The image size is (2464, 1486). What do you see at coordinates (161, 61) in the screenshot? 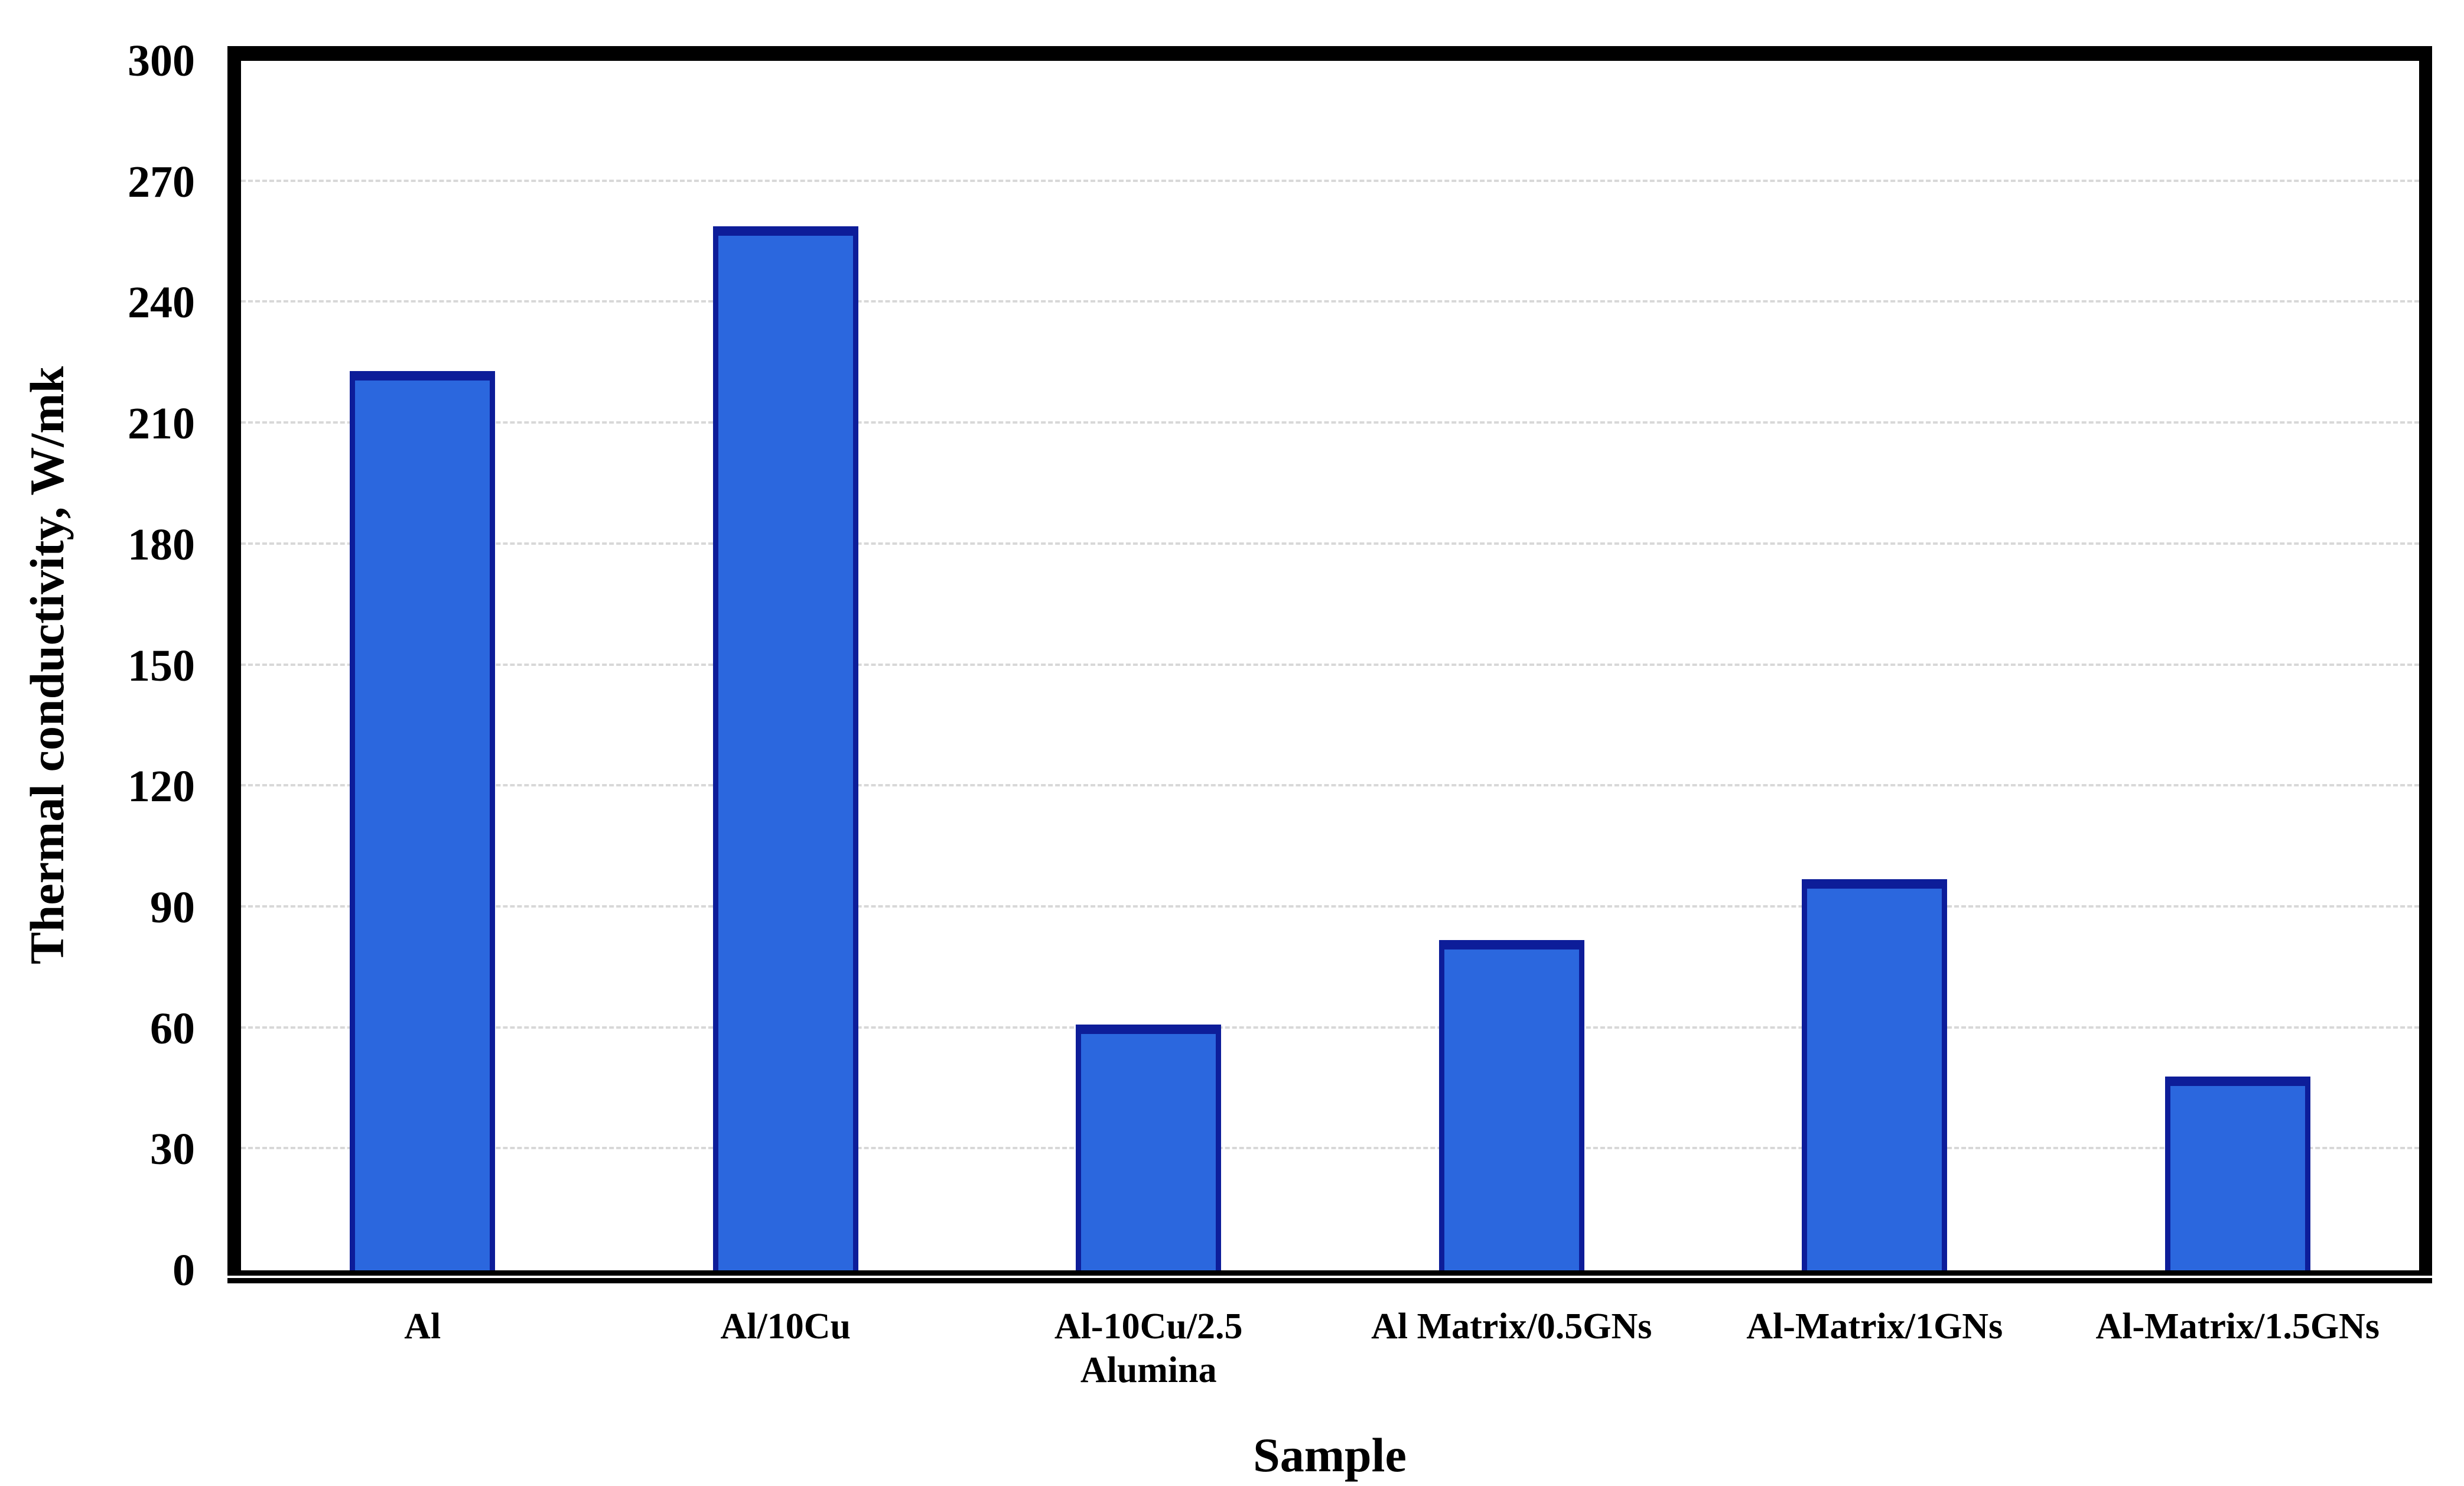
I see `y-tick-label: 300` at bounding box center [161, 61].